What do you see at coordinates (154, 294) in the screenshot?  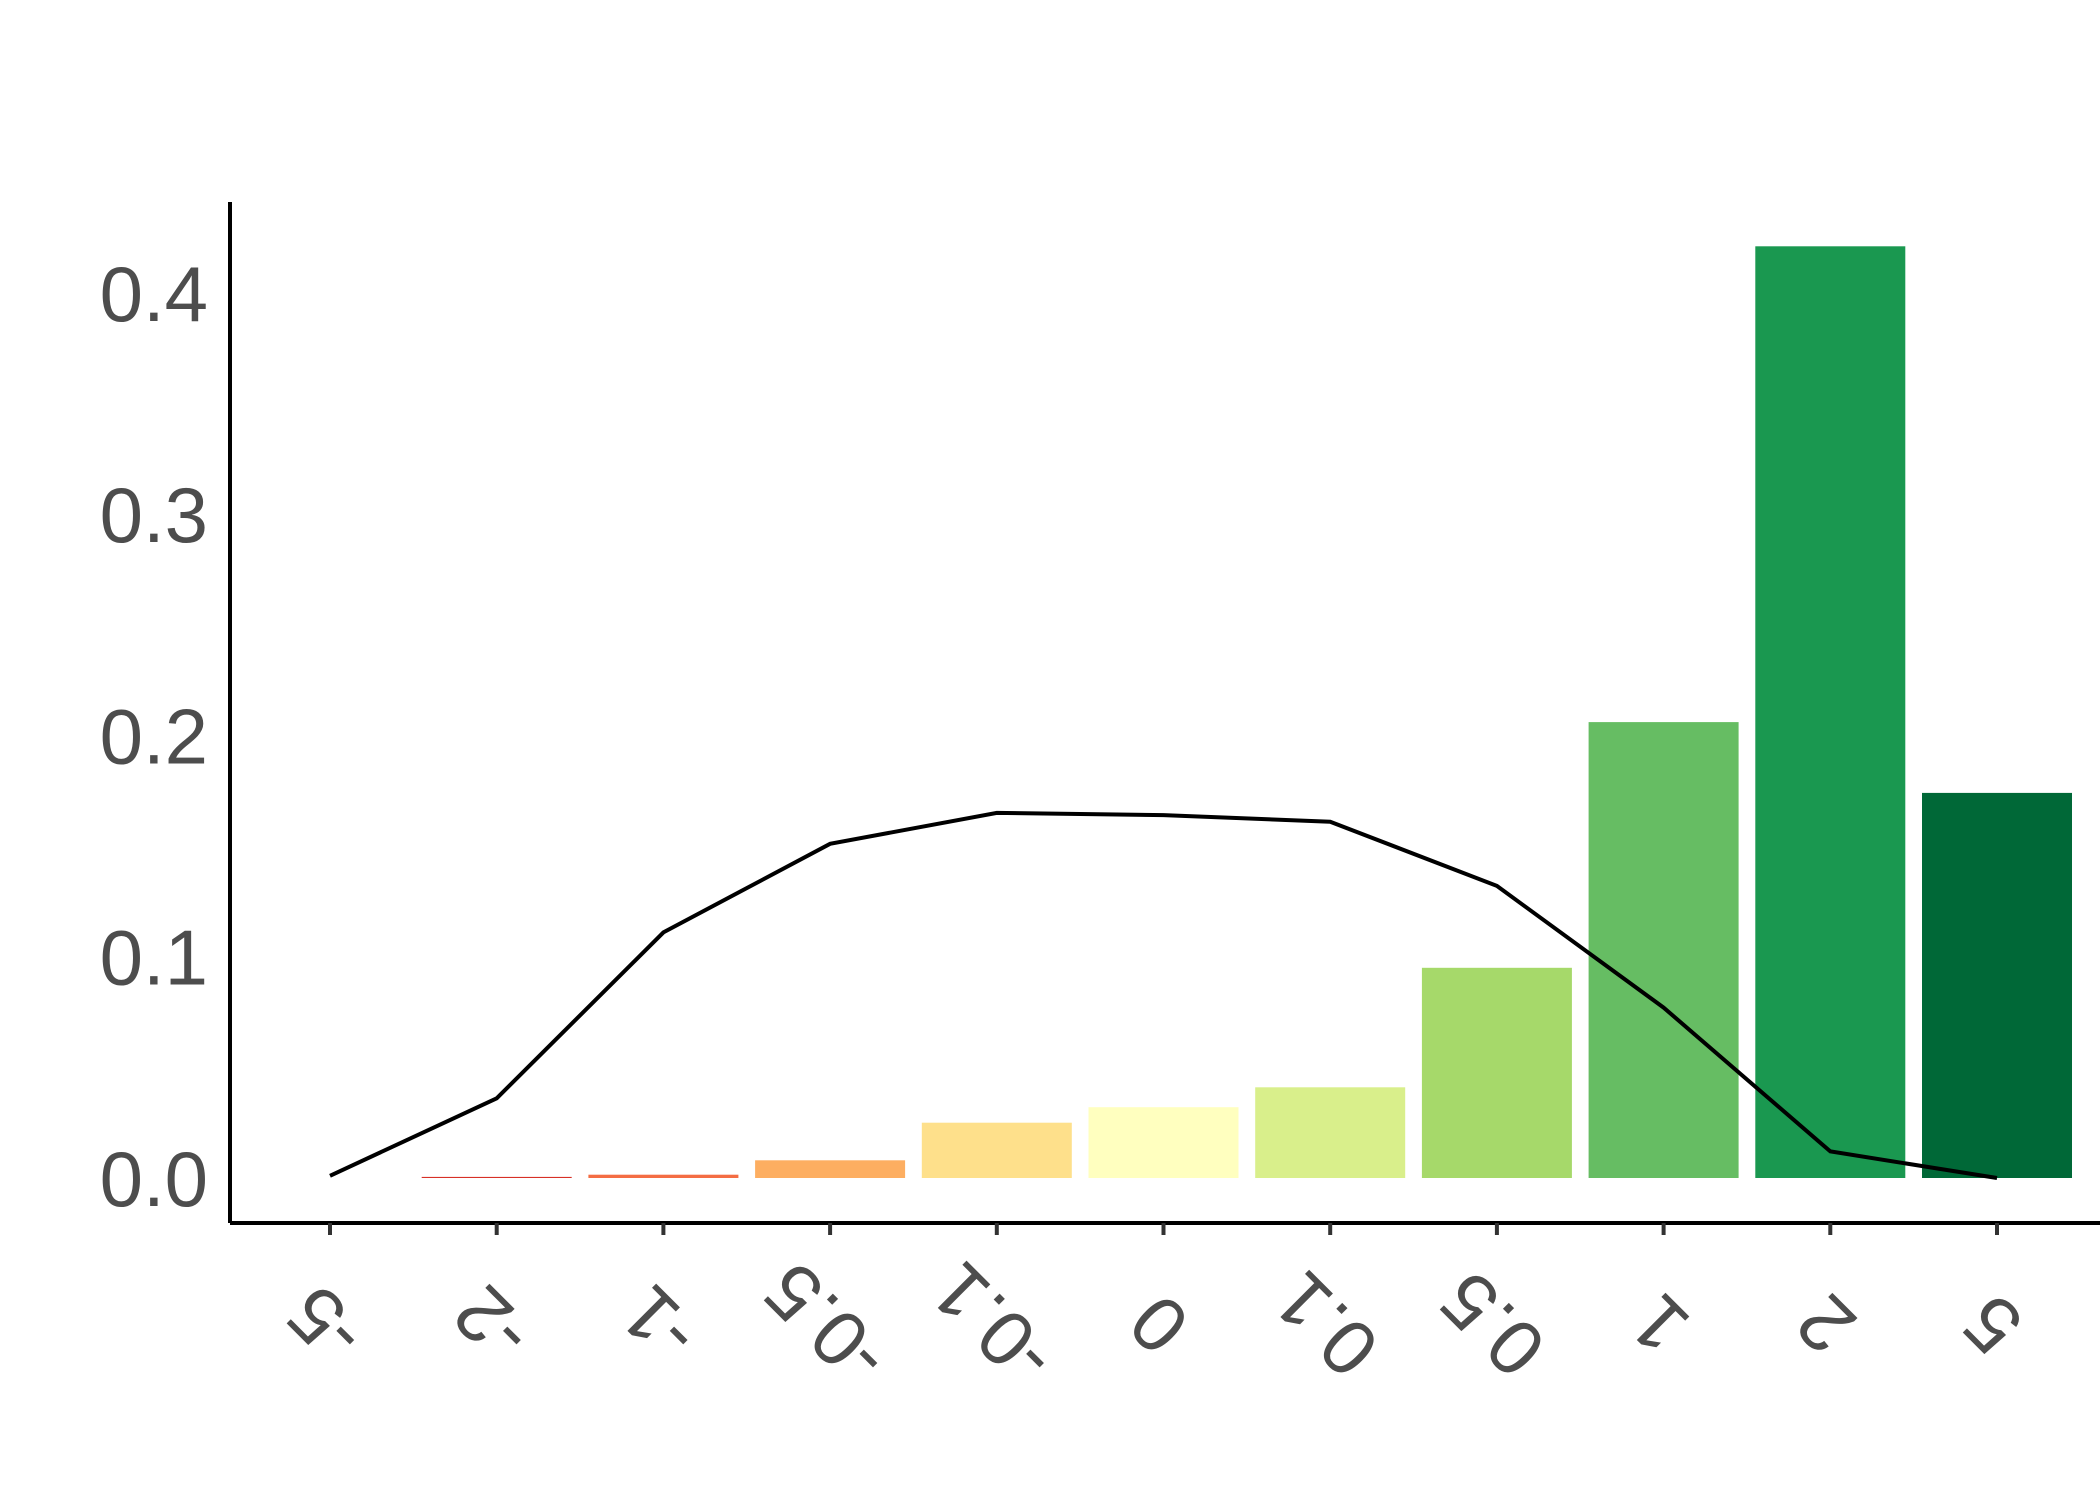 I see `y-tick-label: 0.4` at bounding box center [154, 294].